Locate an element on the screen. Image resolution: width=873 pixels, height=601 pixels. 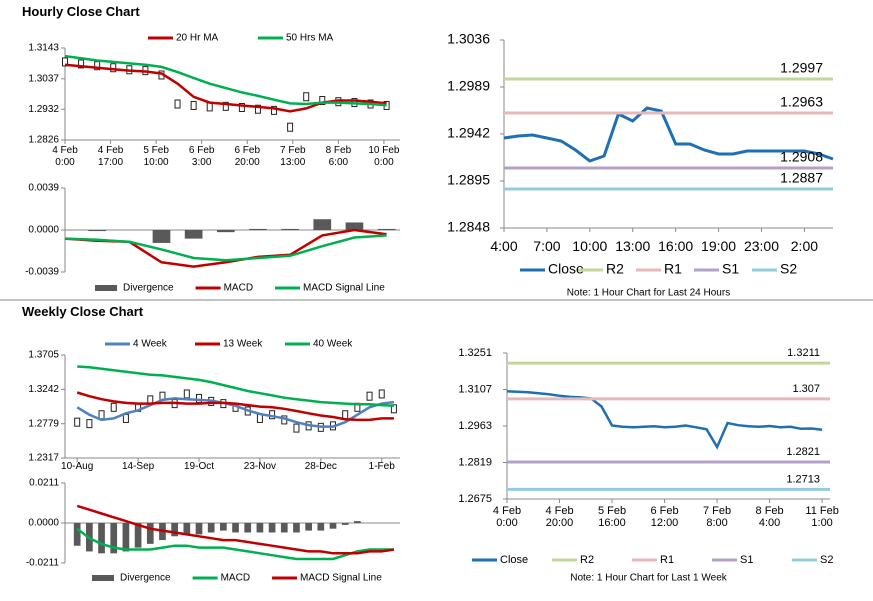
x-tick-label: 4 Feb 17:00 is located at coordinates (110, 156).